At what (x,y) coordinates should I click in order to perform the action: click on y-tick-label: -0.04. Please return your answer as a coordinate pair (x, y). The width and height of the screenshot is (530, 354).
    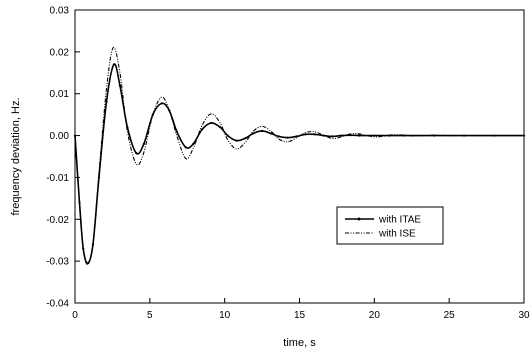
    Looking at the image, I should click on (57, 304).